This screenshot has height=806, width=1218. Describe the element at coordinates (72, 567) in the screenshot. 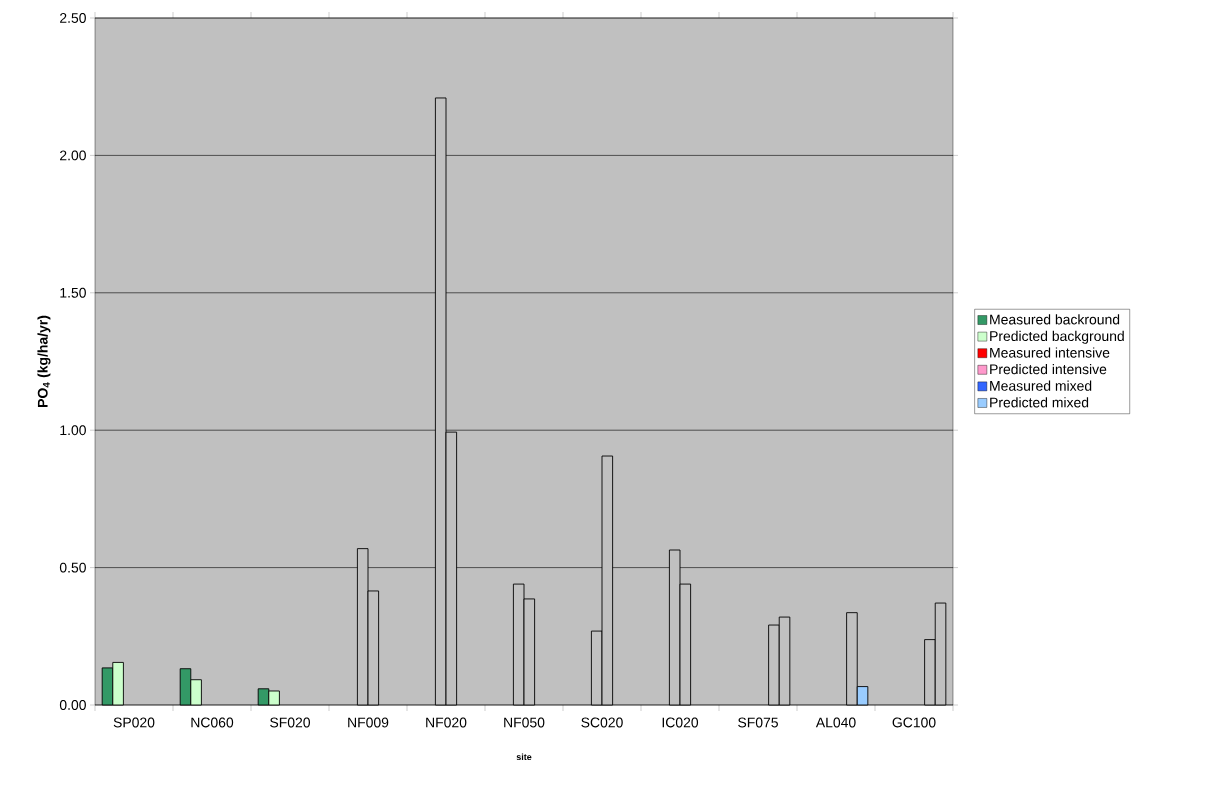

I see `y-tick-label: 0.50` at that location.